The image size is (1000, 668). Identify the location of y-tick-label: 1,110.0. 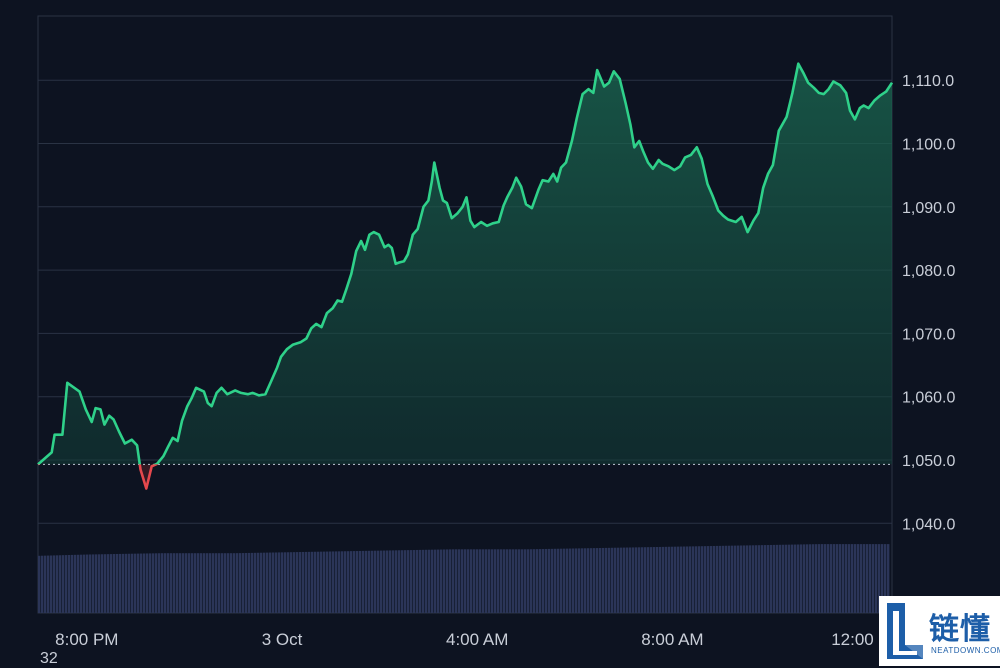
(928, 81).